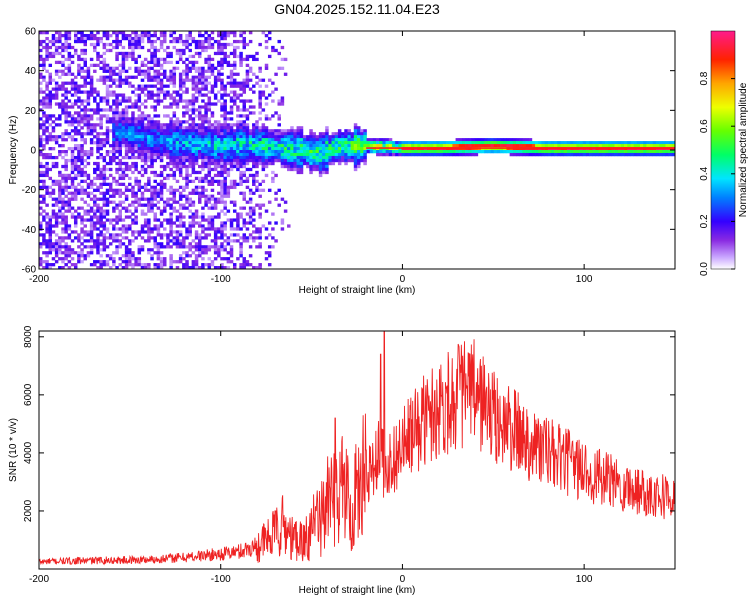 This screenshot has height=605, width=750. What do you see at coordinates (584, 279) in the screenshot?
I see `spectrogram-x-tick-label: 100` at bounding box center [584, 279].